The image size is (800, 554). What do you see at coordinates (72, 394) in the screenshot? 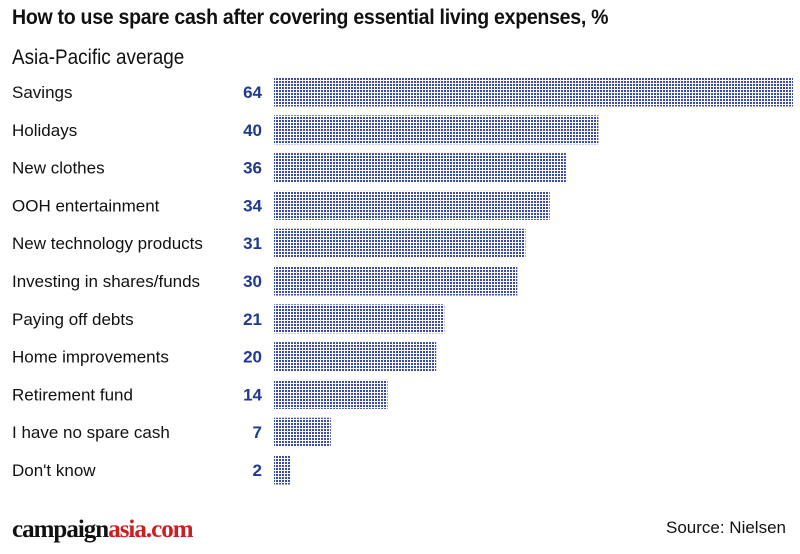
I see `category-label-8: Retirement fund` at bounding box center [72, 394].